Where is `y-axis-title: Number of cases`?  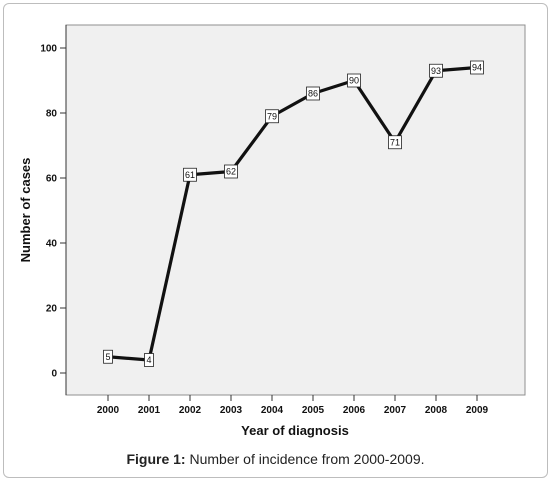
y-axis-title: Number of cases is located at coordinates (25, 210).